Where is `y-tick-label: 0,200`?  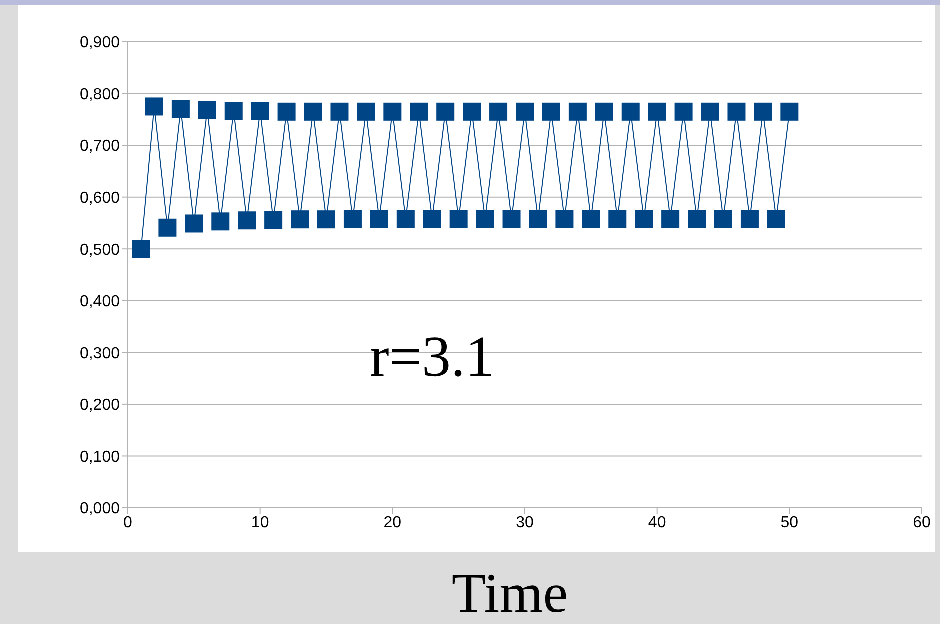
y-tick-label: 0,200 is located at coordinates (100, 405).